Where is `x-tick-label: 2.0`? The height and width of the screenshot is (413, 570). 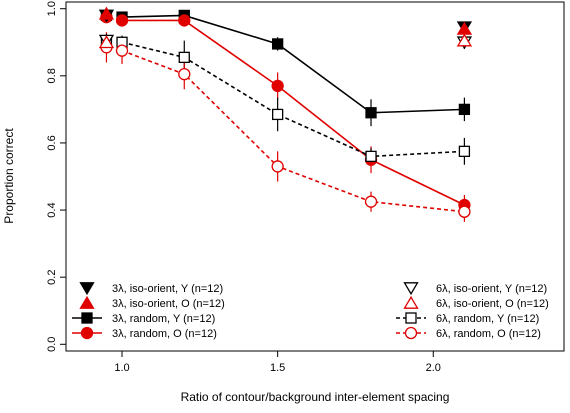 x-tick-label: 2.0 is located at coordinates (433, 368).